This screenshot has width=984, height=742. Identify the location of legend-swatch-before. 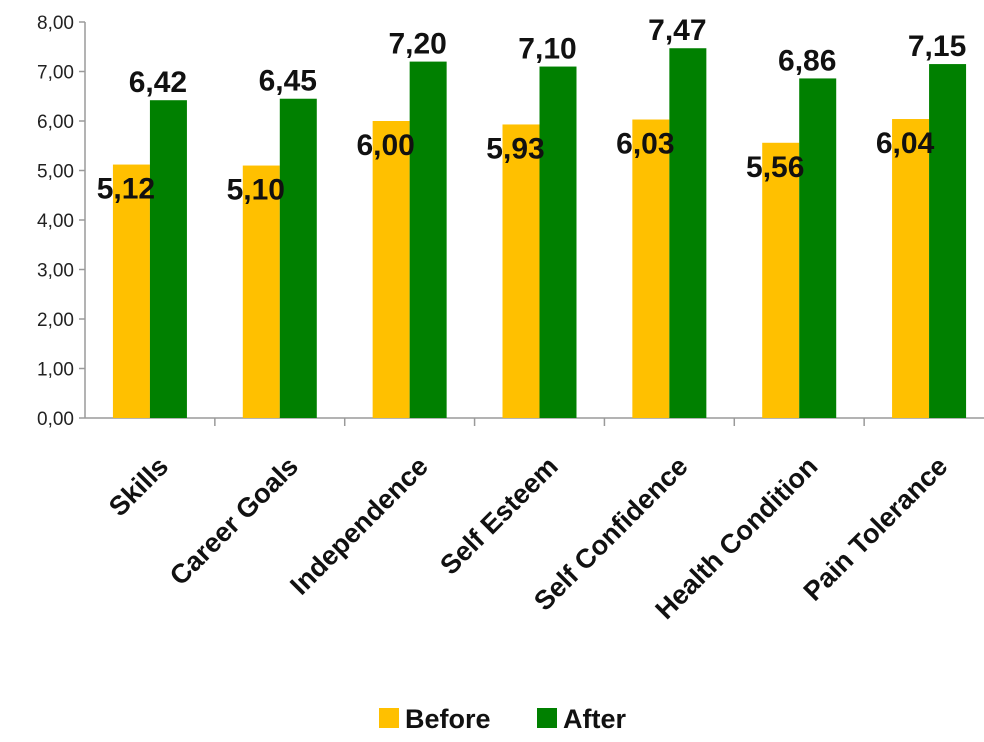
(389, 718).